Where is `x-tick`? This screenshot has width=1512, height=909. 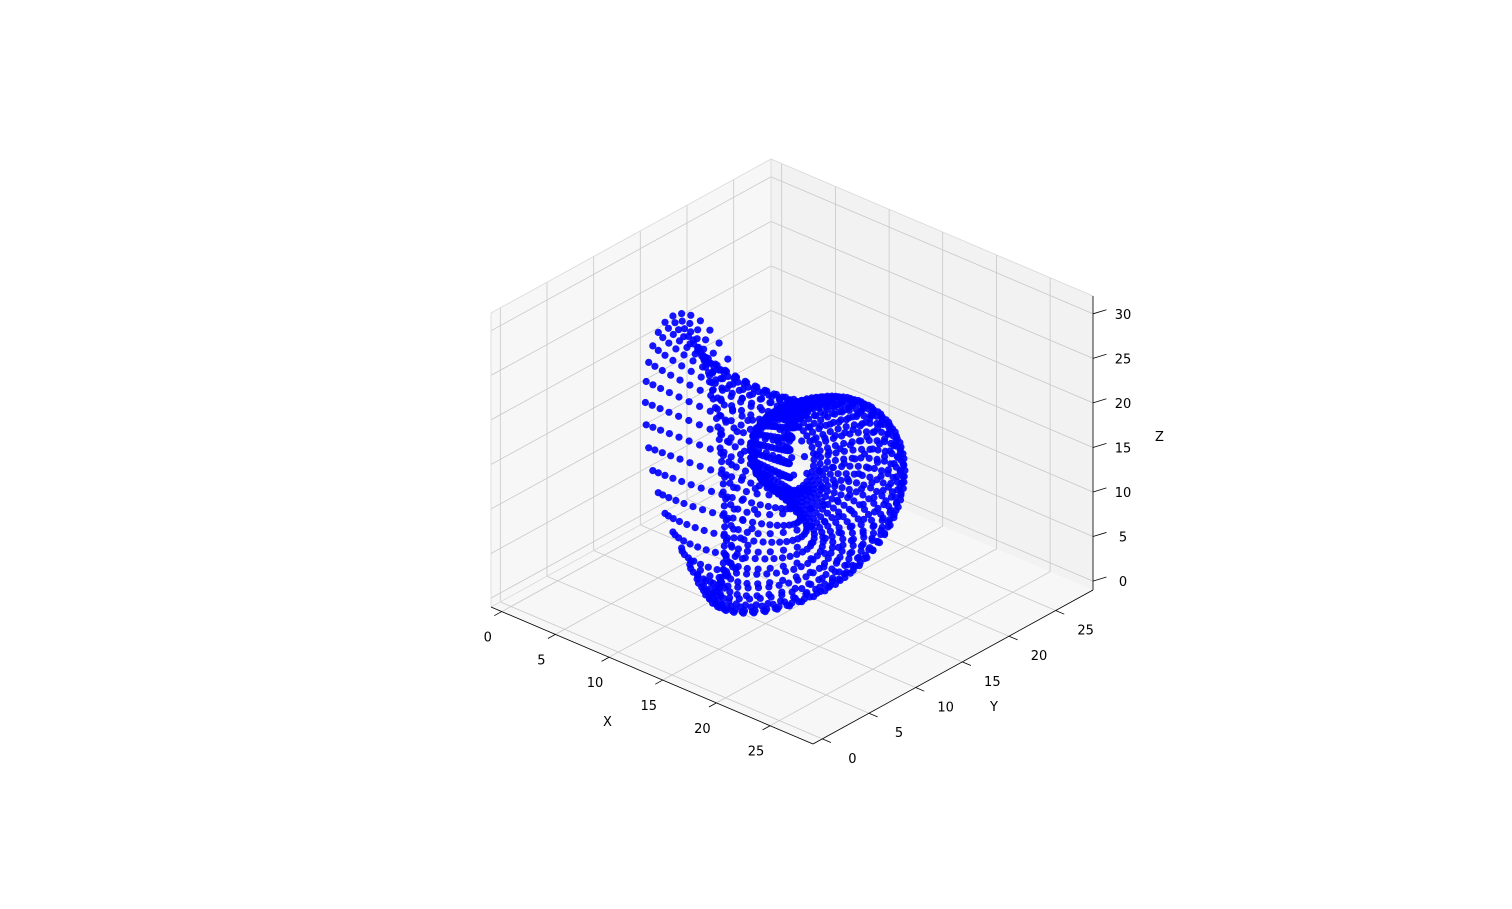
x-tick is located at coordinates (766, 728).